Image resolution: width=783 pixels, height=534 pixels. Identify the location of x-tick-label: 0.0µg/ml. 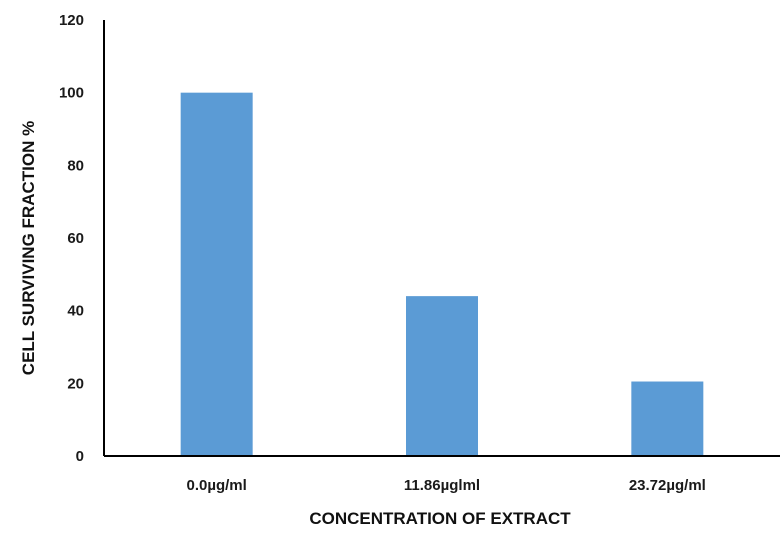
(216, 485).